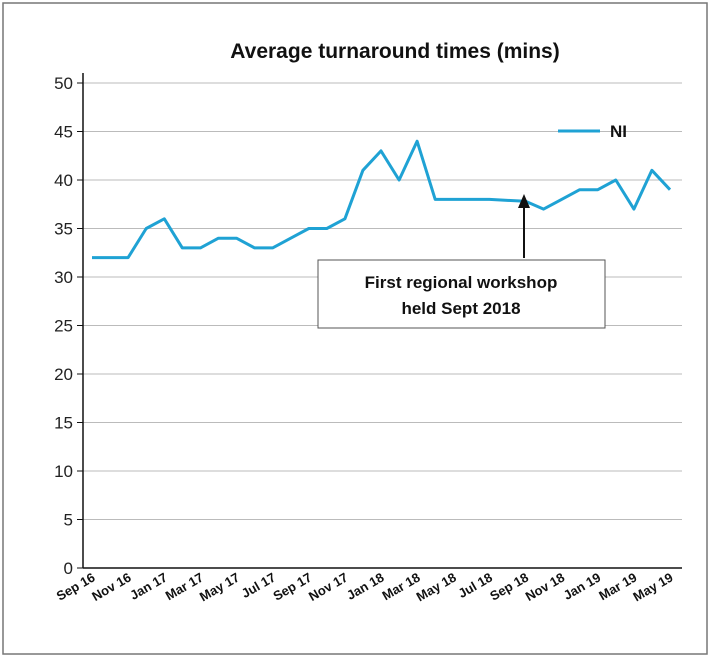 This screenshot has height=662, width=710. What do you see at coordinates (68, 568) in the screenshot?
I see `y-tick-label: 0` at bounding box center [68, 568].